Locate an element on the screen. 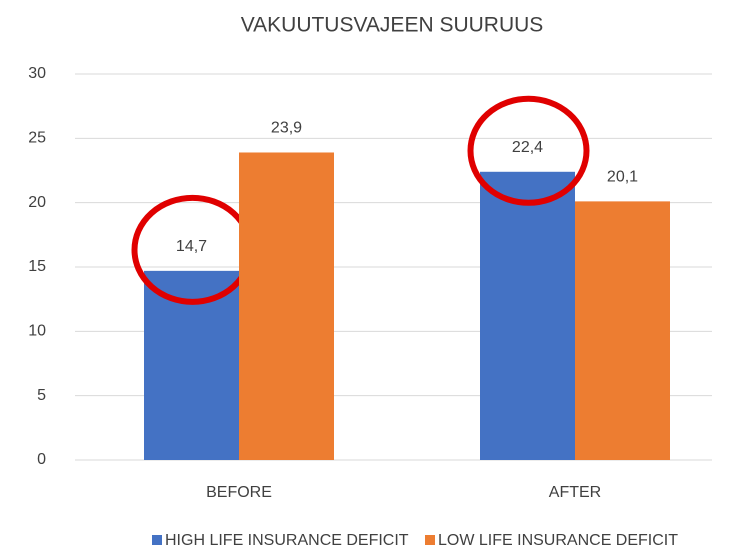  data-label: 14,7 is located at coordinates (191, 246).